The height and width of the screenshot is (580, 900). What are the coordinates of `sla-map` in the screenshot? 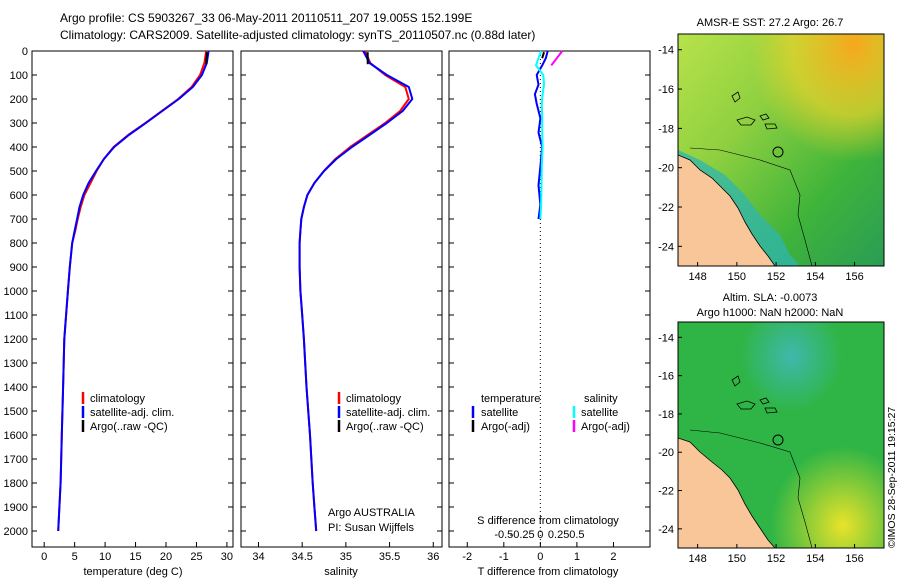 It's located at (781, 435).